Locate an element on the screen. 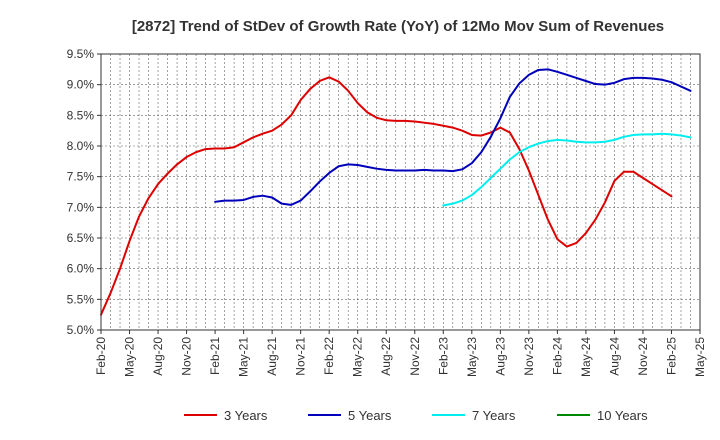 Image resolution: width=720 pixels, height=440 pixels. x-tick-label: Feb-24 is located at coordinates (557, 356).